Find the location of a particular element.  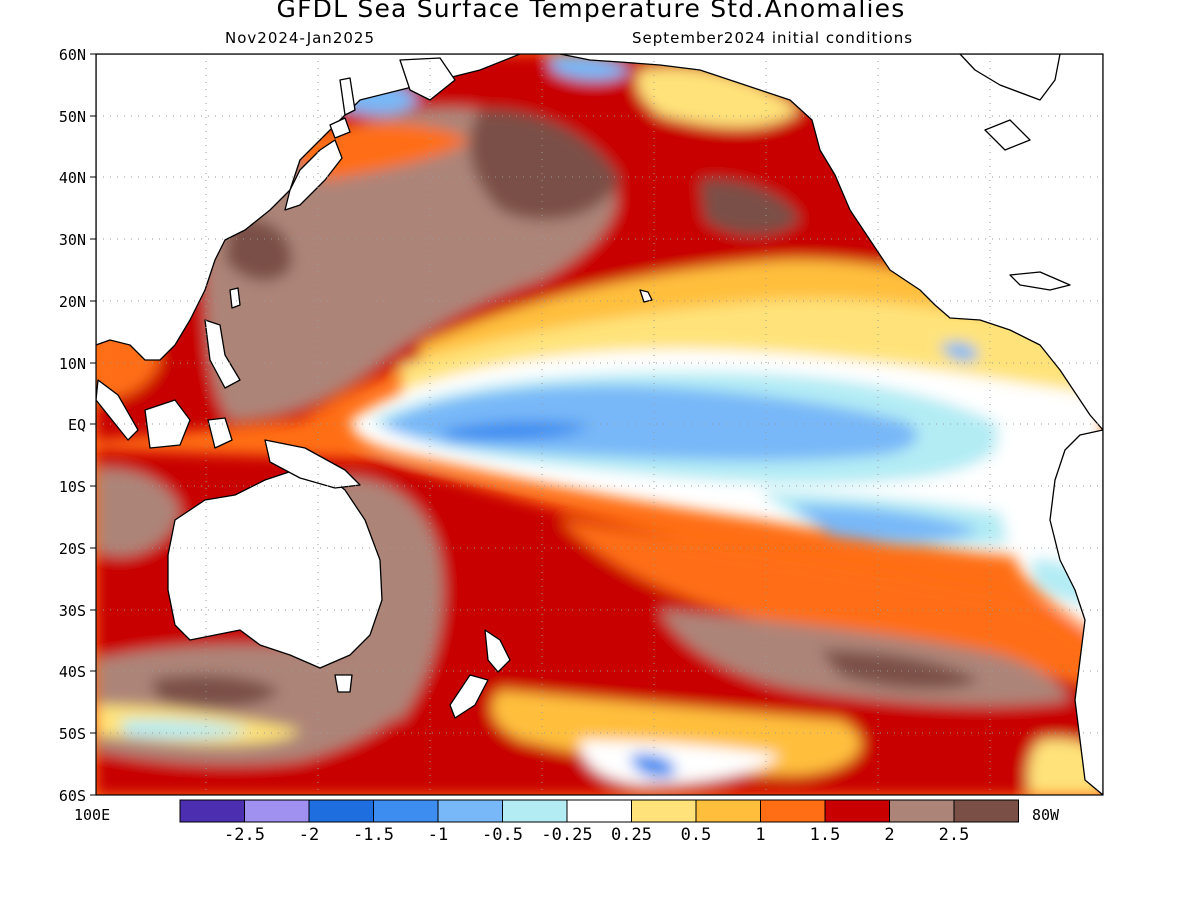

australia is located at coordinates (275, 569).